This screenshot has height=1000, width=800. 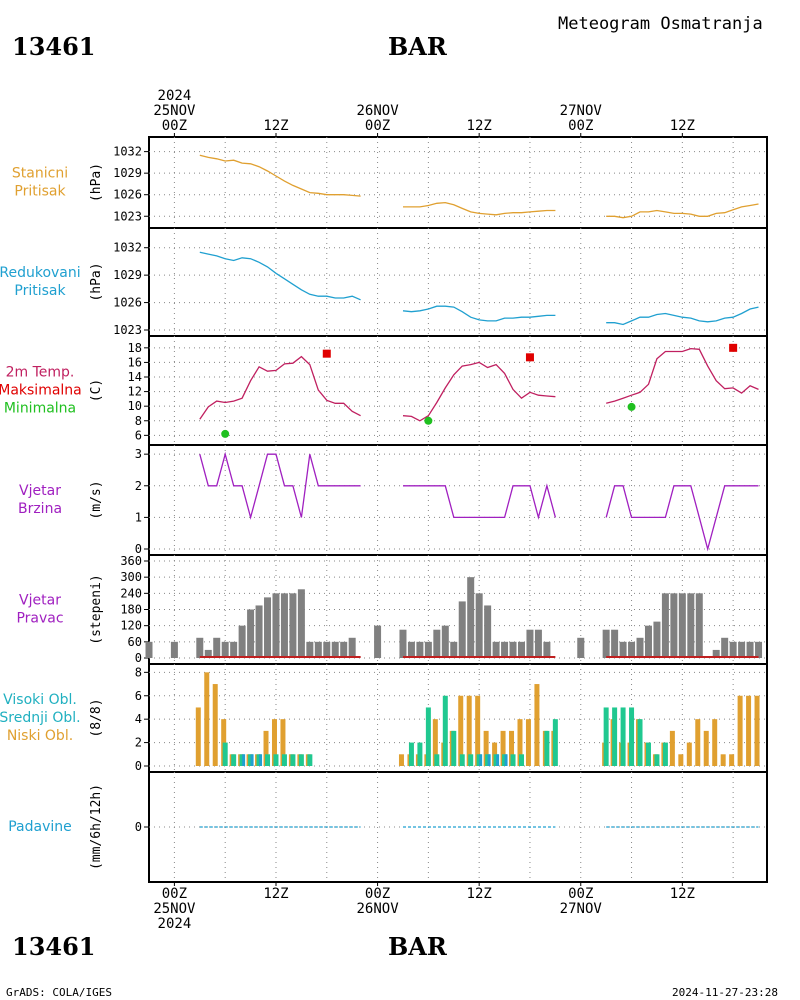 I want to click on panel-label: Padavine, so click(x=40, y=827).